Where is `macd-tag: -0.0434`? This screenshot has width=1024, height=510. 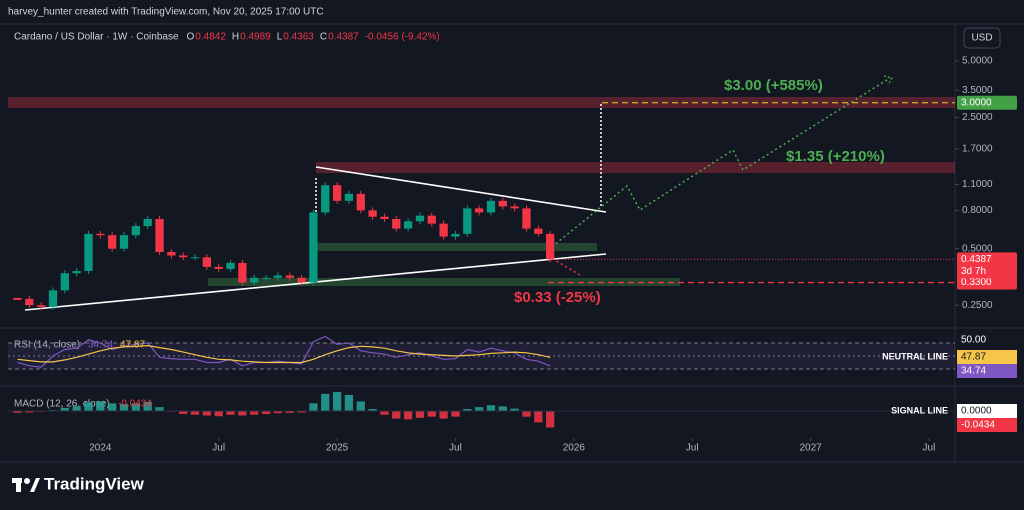
macd-tag: -0.0434 is located at coordinates (978, 425).